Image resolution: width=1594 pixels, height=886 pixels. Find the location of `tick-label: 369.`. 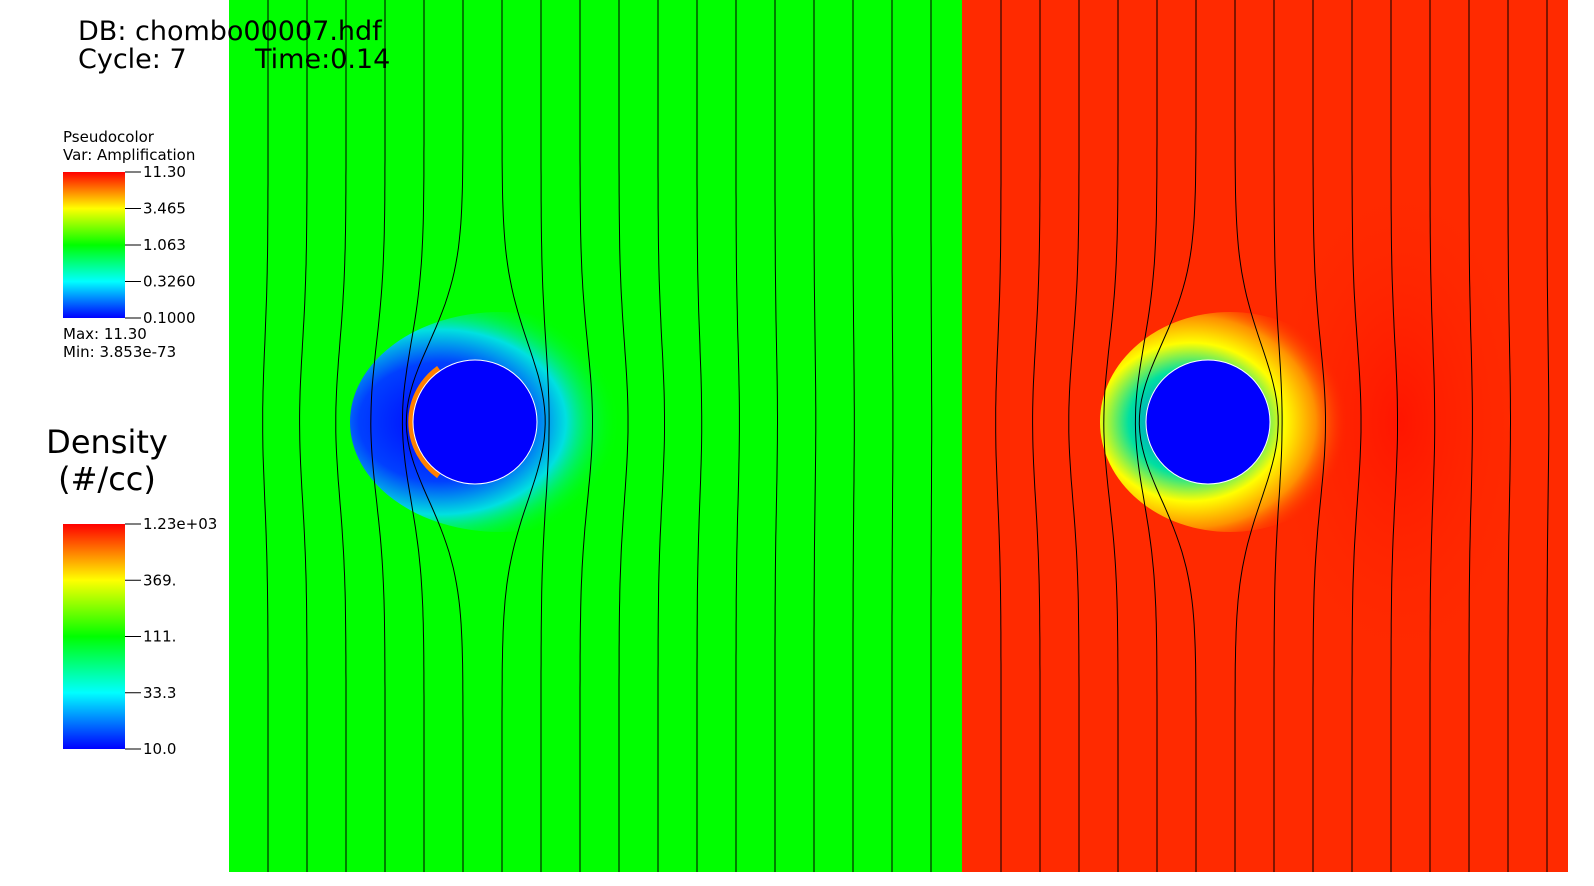

tick-label: 369. is located at coordinates (159, 580).